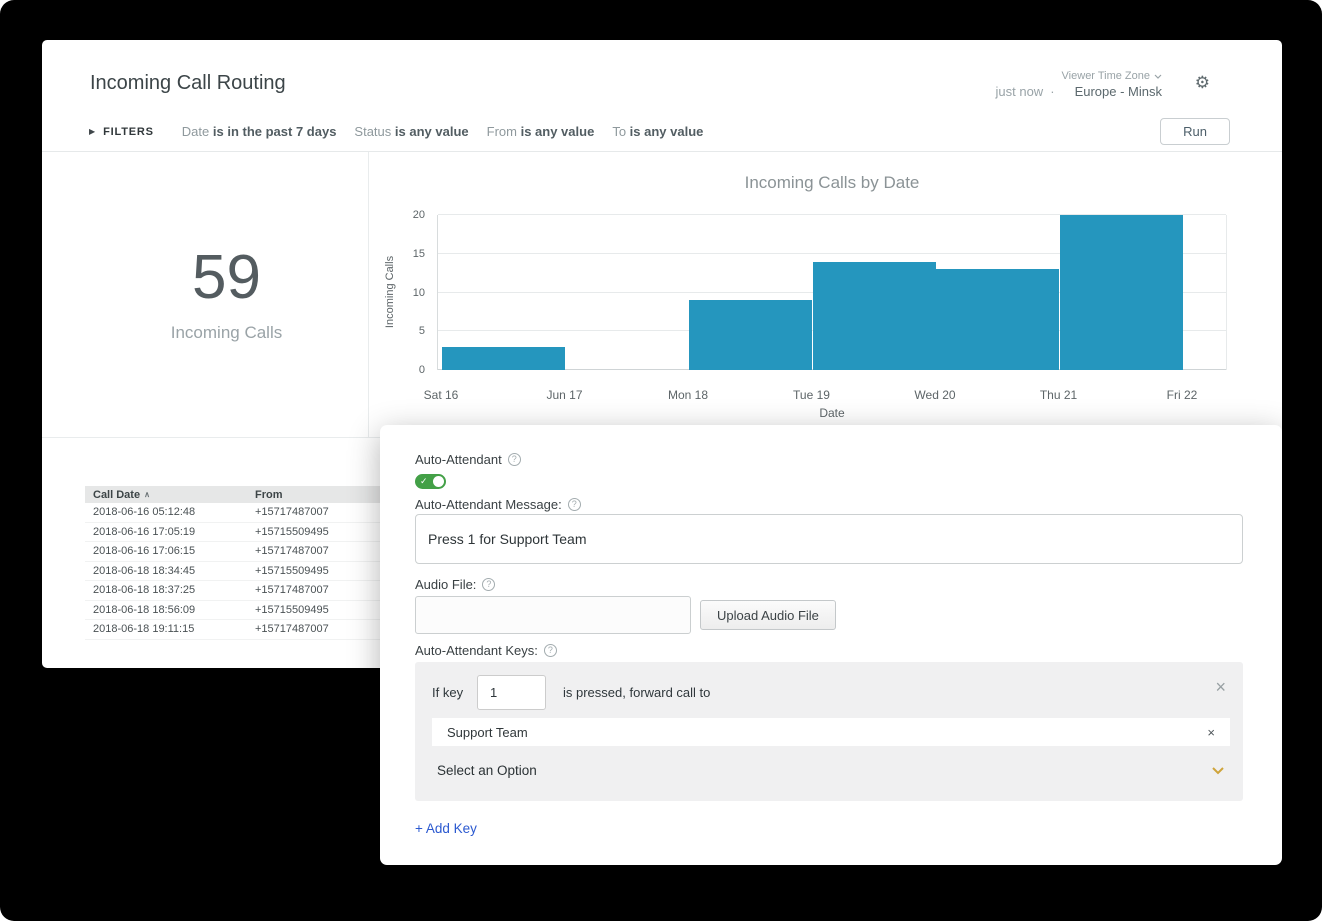  Describe the element at coordinates (688, 395) in the screenshot. I see `x-tick-label: Mon 18` at that location.